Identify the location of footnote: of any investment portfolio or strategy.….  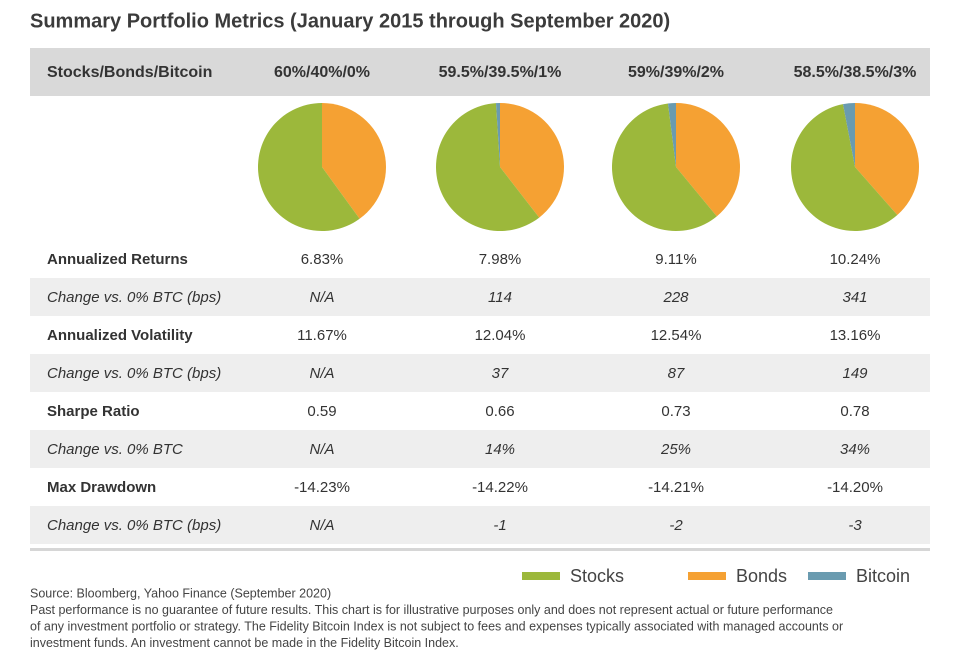
(436, 626).